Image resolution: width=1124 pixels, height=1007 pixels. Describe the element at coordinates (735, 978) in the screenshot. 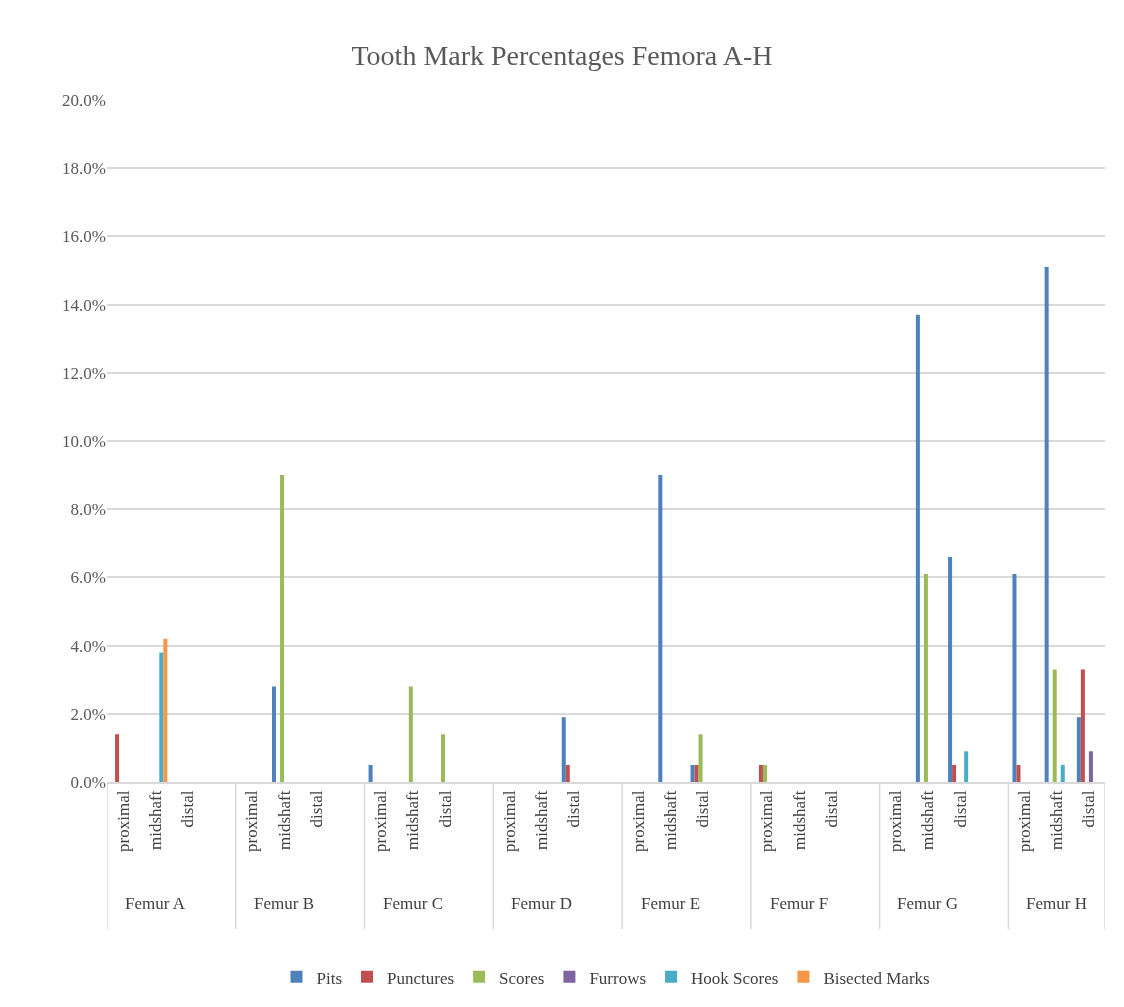

I see `legend-label: Hook Scores` at that location.